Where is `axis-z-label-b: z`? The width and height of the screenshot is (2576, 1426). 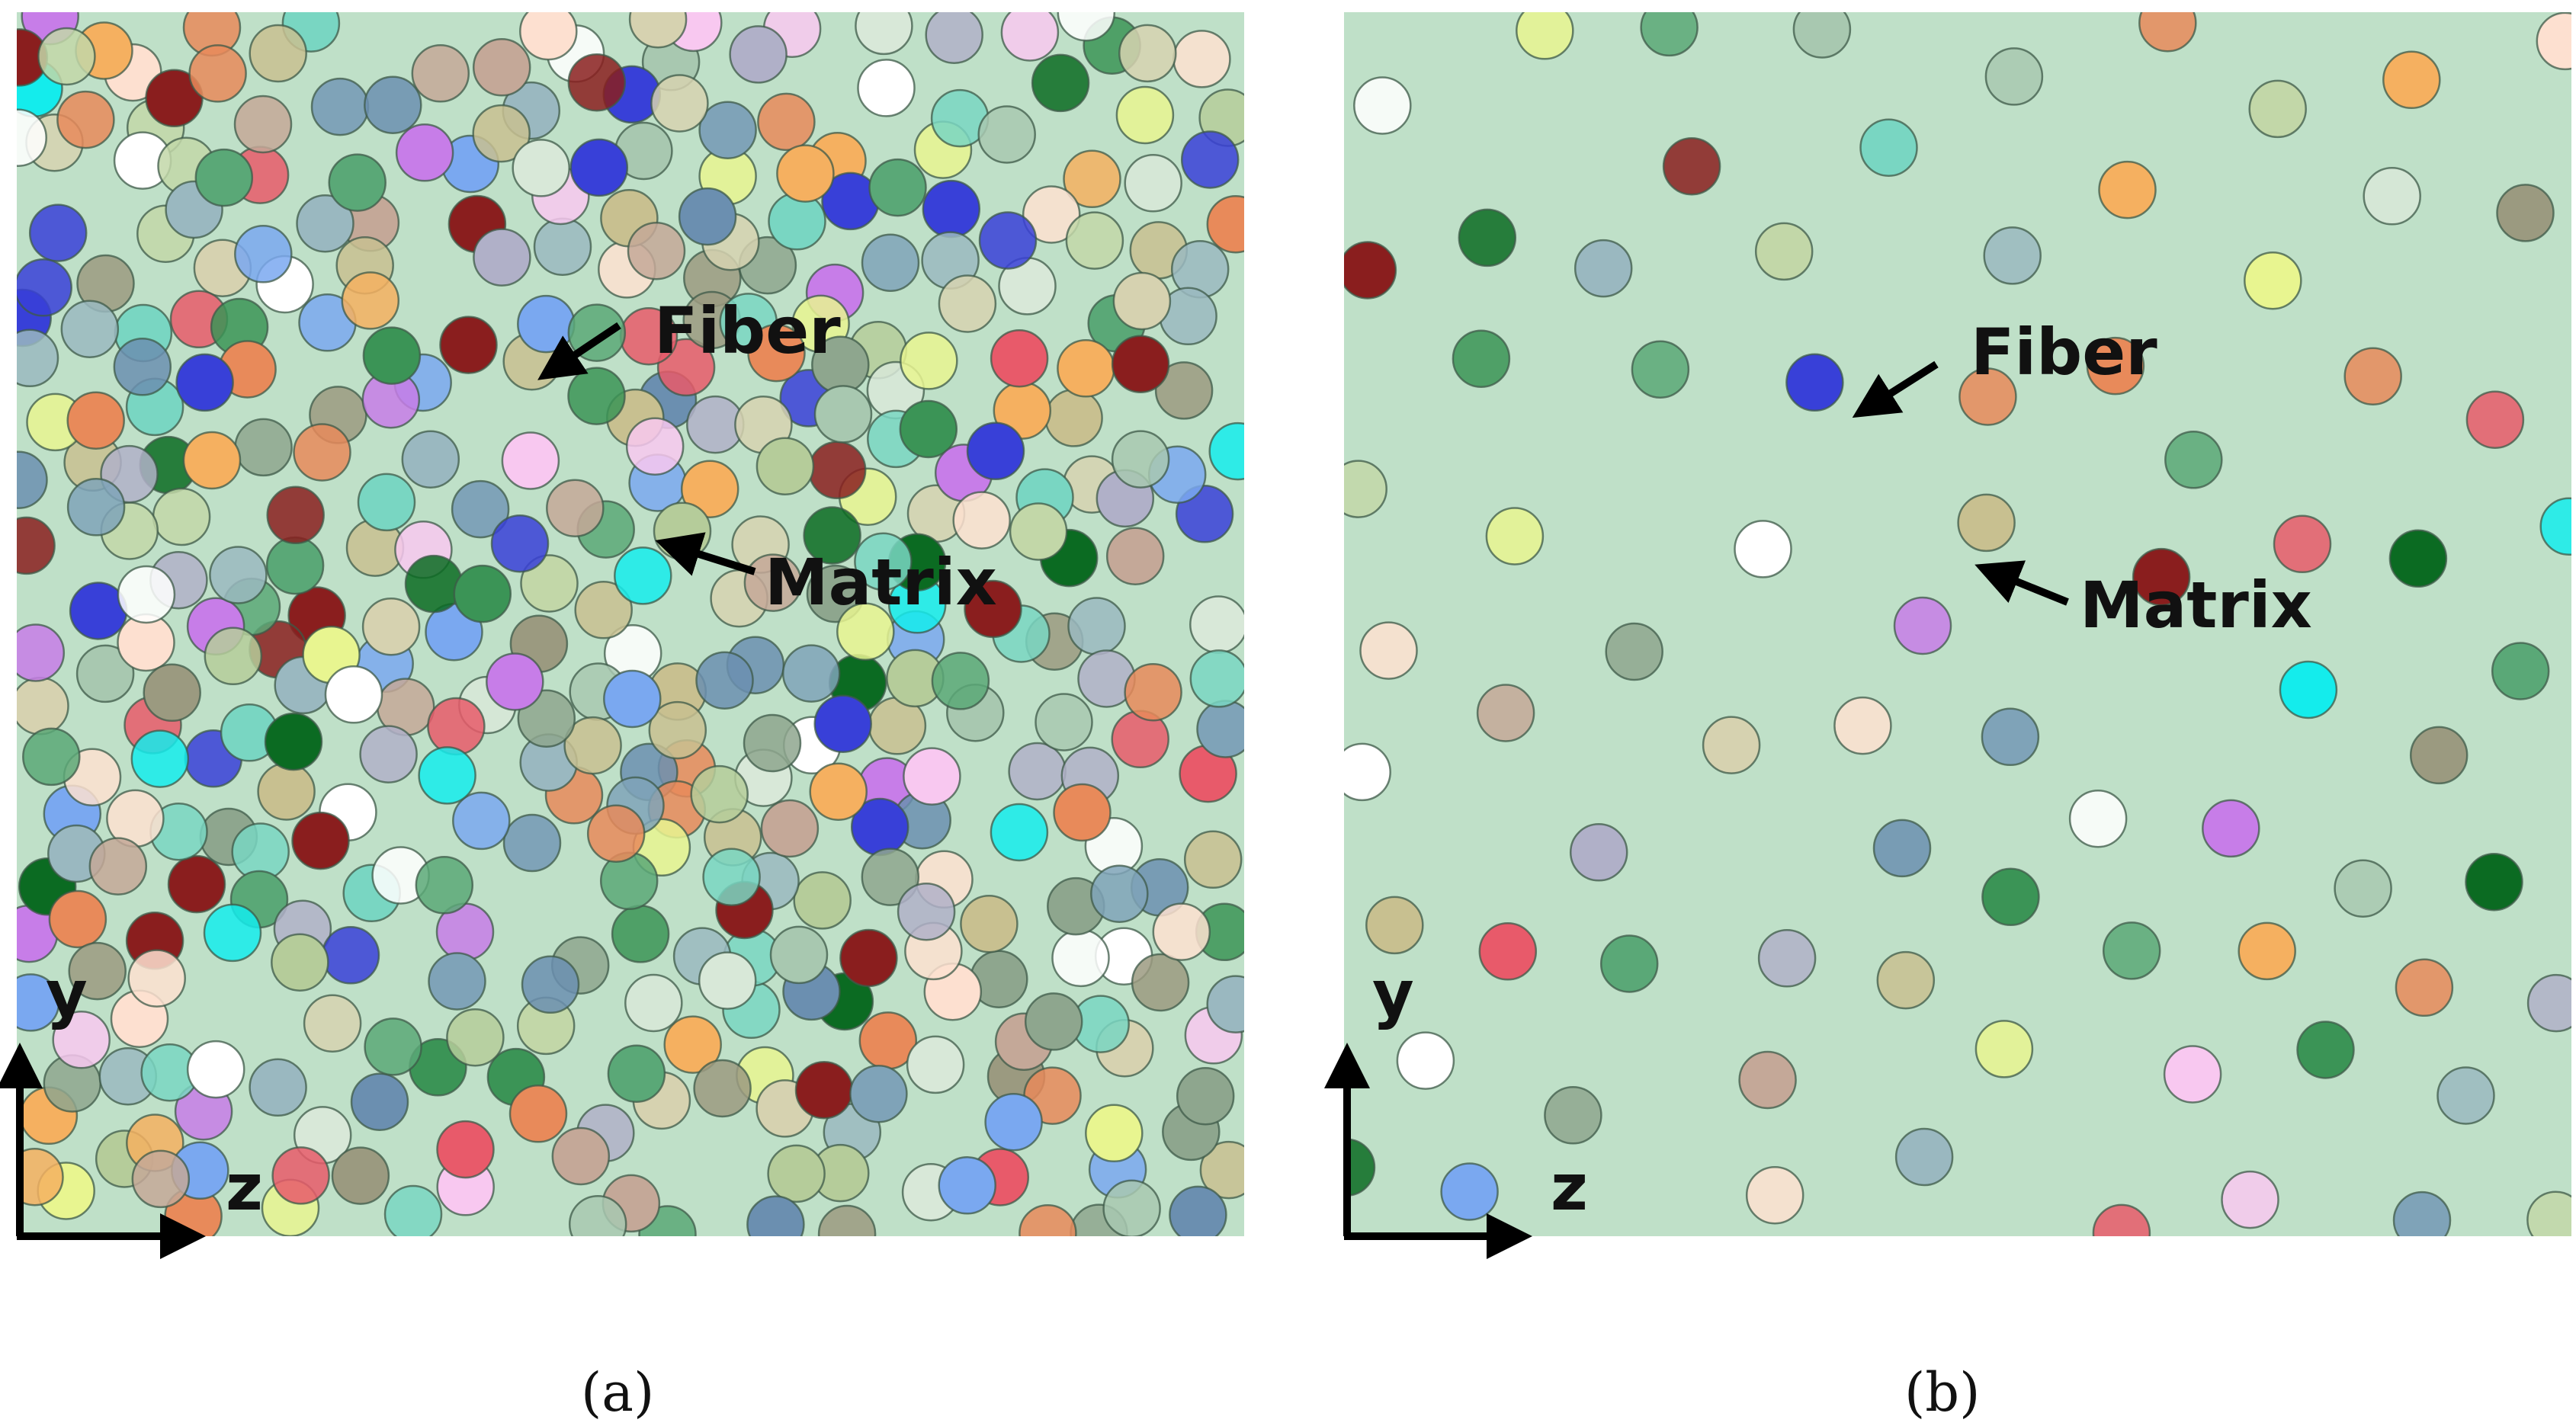
axis-z-label-b: z is located at coordinates (1569, 1187).